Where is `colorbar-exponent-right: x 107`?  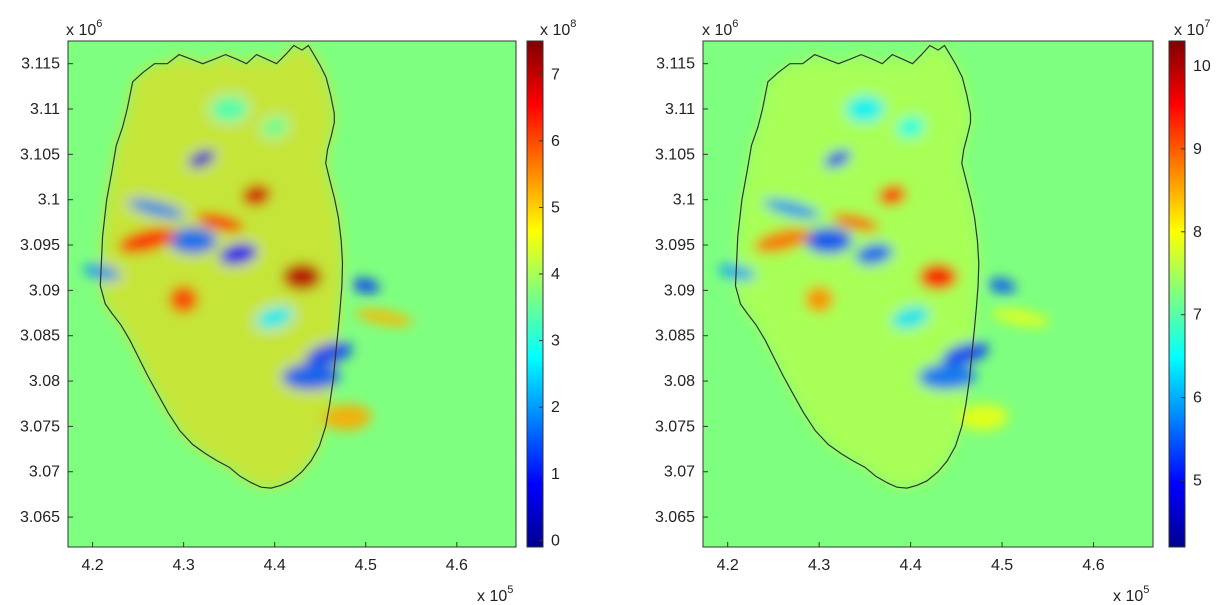
colorbar-exponent-right: x 107 is located at coordinates (1192, 28).